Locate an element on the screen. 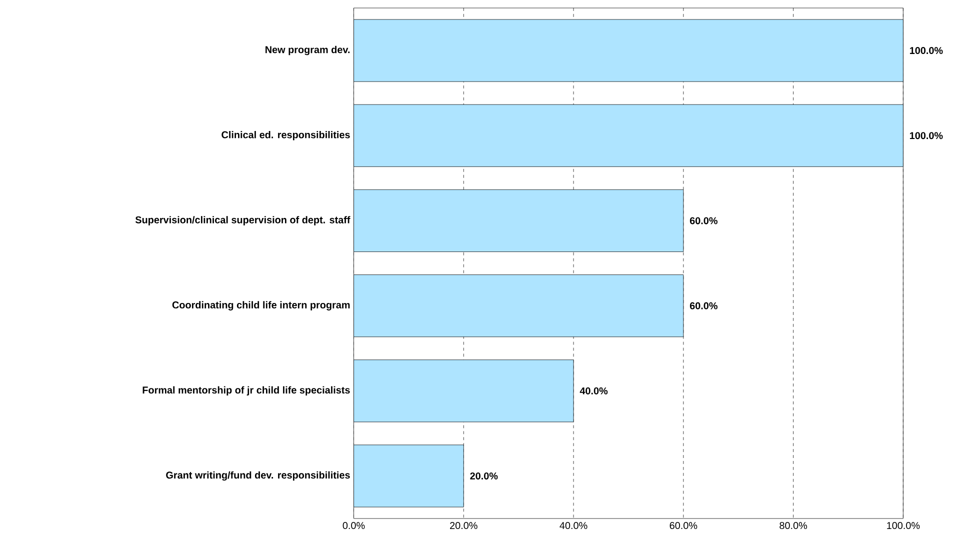  data-label: 20.0% is located at coordinates (484, 476).